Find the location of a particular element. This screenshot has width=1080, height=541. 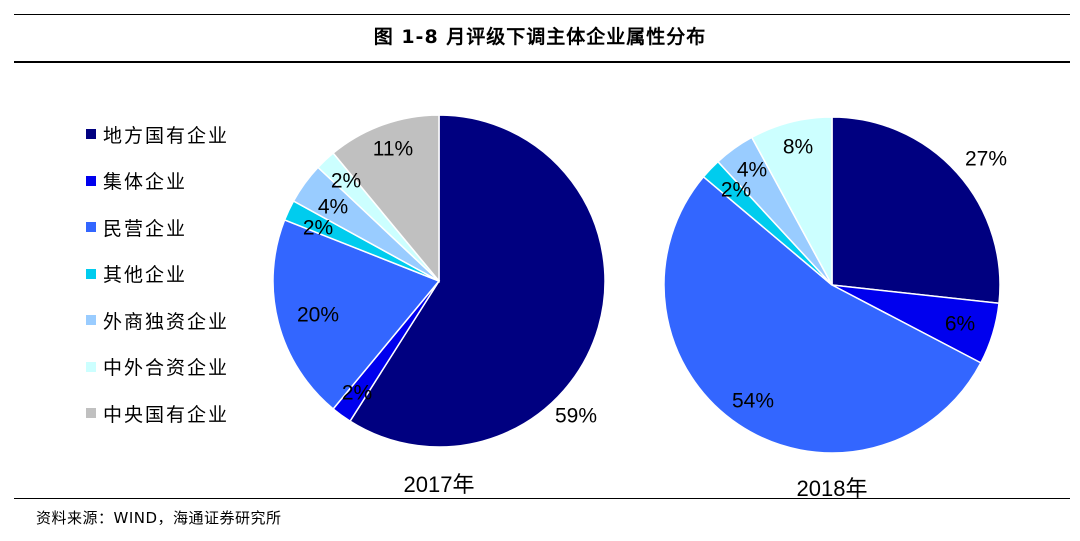

legend-item: 集体企业 is located at coordinates (136, 181).